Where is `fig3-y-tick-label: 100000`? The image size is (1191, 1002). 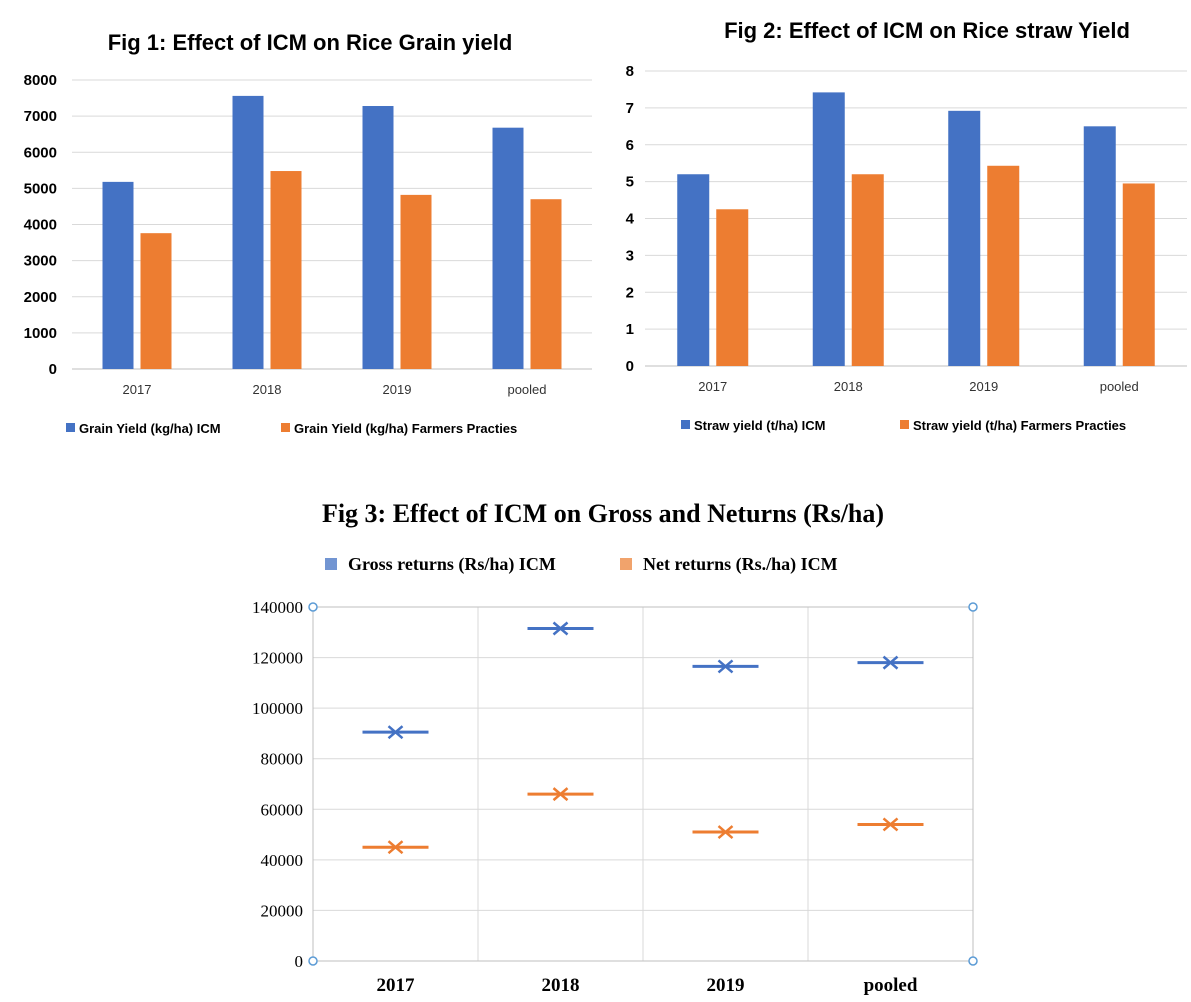
fig3-y-tick-label: 100000 is located at coordinates (277, 708).